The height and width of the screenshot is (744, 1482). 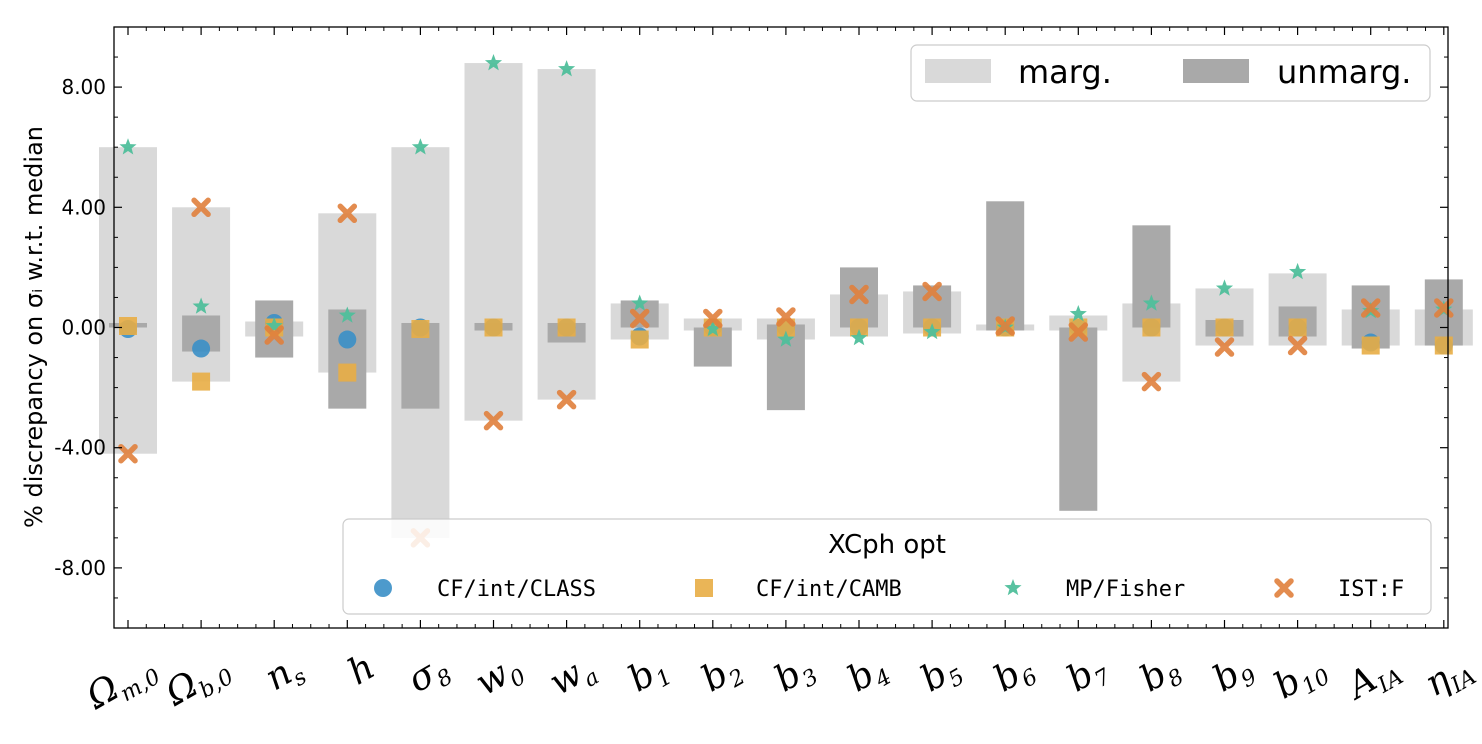 I want to click on x-tick-label: b1, so click(x=649, y=675).